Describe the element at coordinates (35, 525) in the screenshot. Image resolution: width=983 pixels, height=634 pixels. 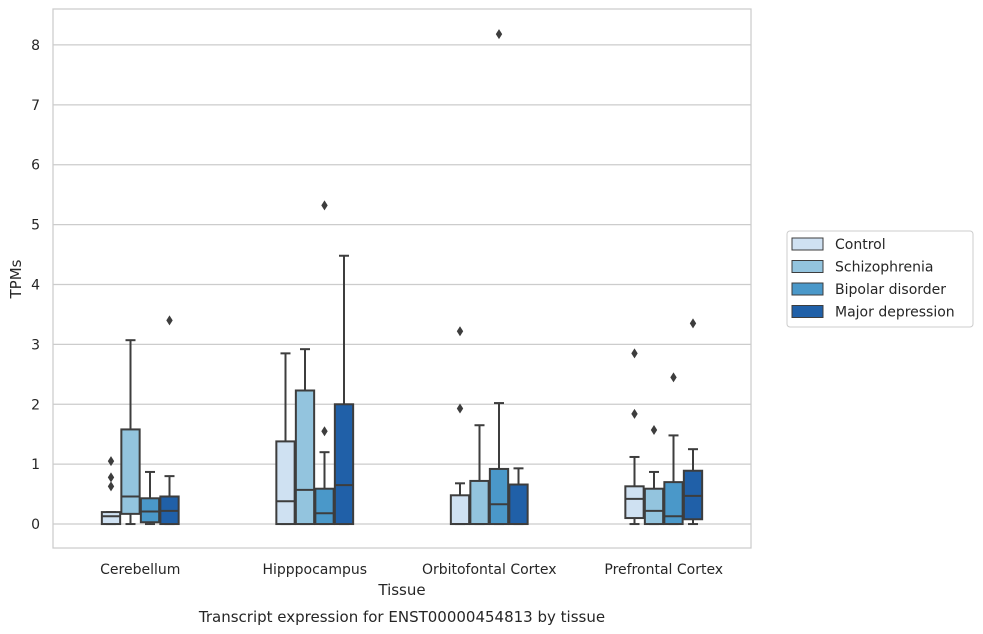
I see `y-tick-label-0: 0` at that location.